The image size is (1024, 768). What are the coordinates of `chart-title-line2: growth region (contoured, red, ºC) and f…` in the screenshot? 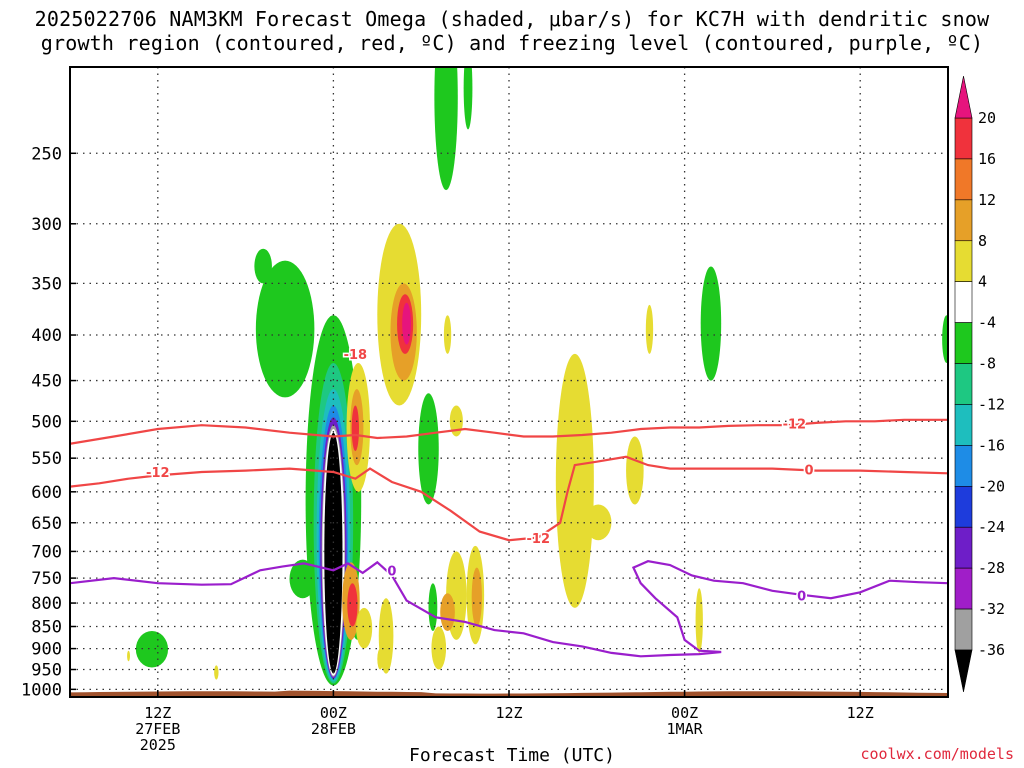 It's located at (512, 43).